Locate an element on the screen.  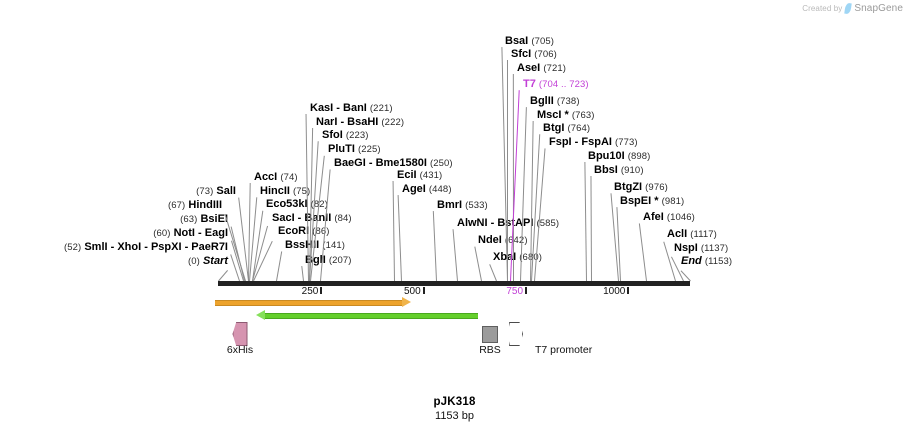
square-icon is located at coordinates (490, 334).